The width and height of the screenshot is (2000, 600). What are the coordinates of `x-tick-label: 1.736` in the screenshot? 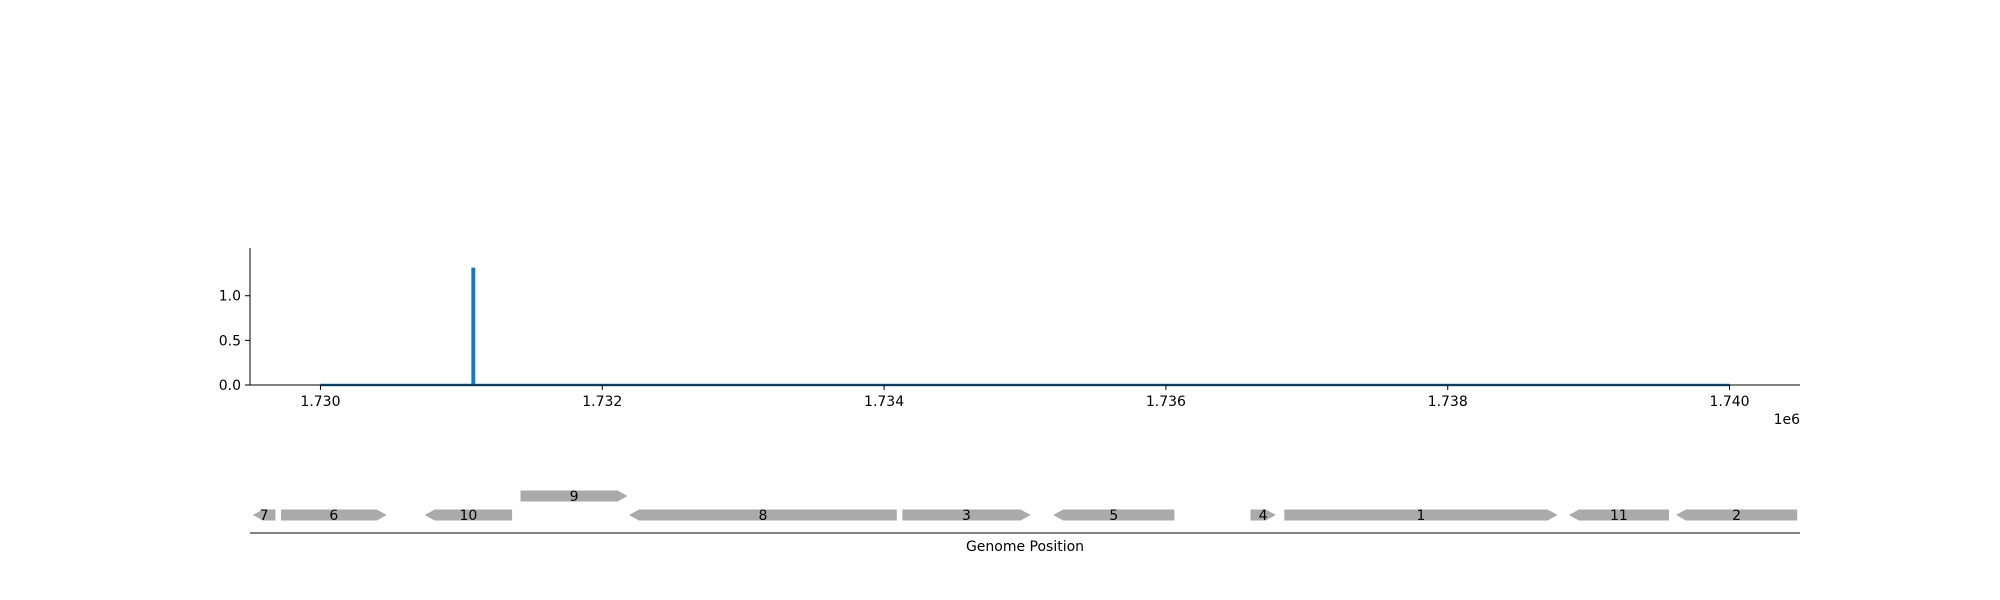 It's located at (1166, 402).